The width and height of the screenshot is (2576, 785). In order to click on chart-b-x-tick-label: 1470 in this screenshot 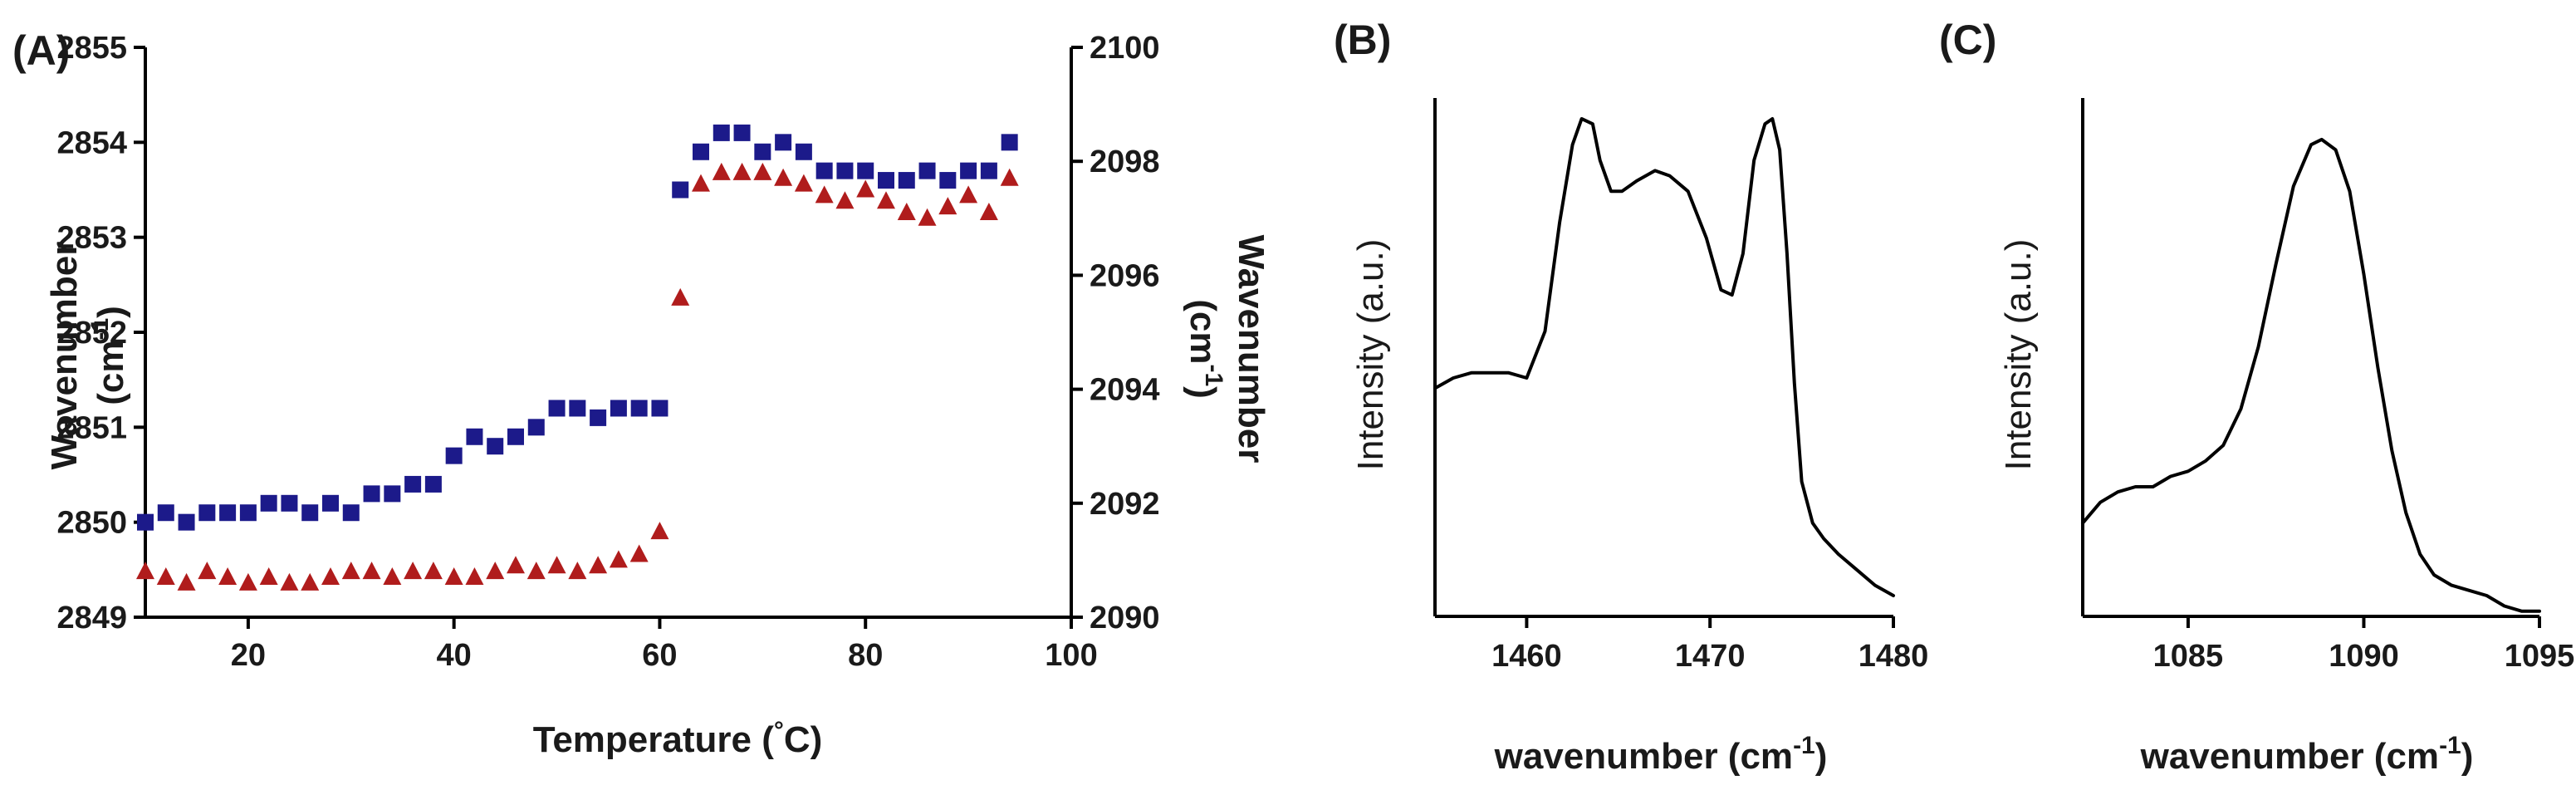, I will do `click(1711, 656)`.